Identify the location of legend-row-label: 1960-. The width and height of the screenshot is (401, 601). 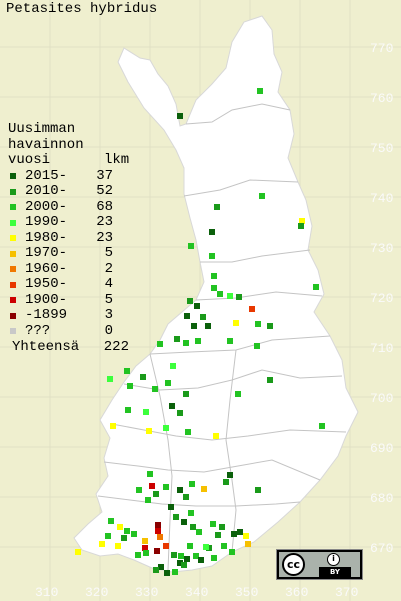
(46, 268).